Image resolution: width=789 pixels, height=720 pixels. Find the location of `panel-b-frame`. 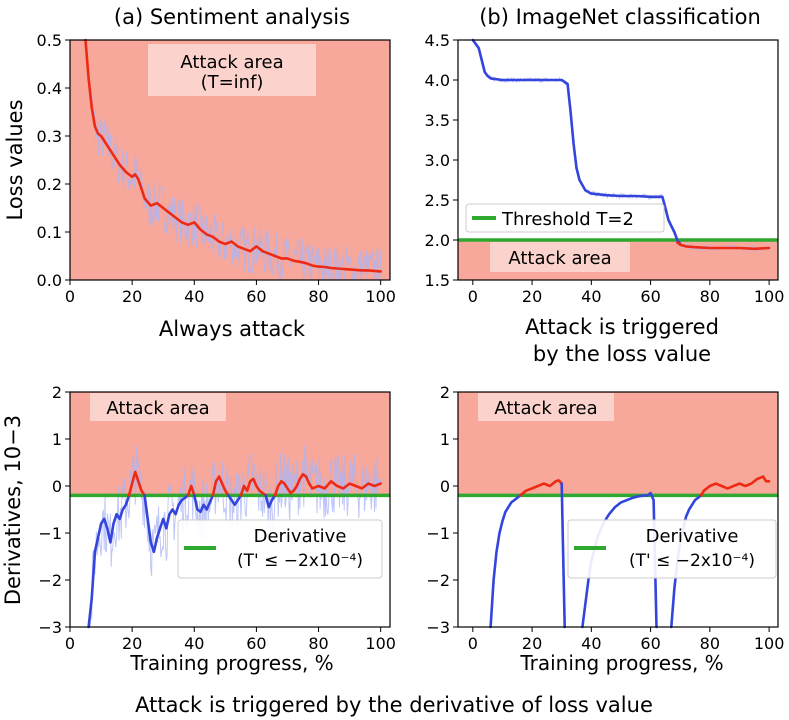

panel-b-frame is located at coordinates (618, 160).